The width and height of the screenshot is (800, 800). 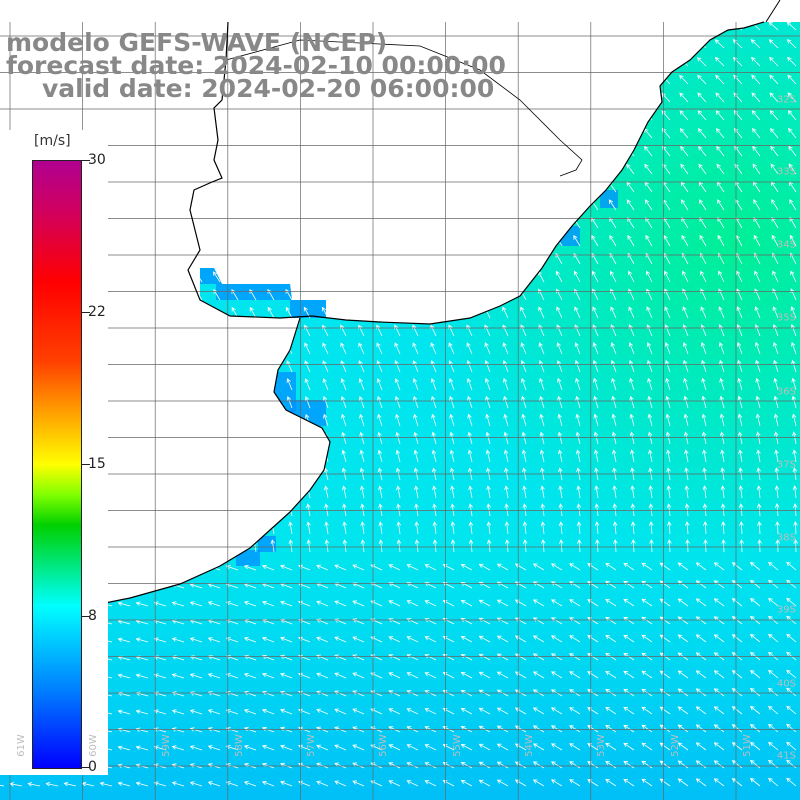 I want to click on lat-label: 41S, so click(x=786, y=756).